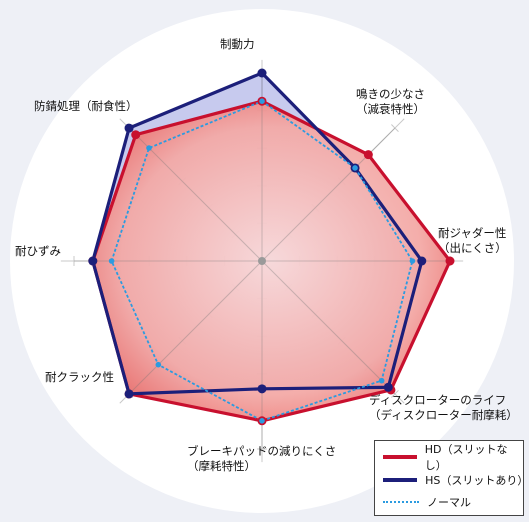 This screenshot has width=529, height=522. What do you see at coordinates (390, 109) in the screenshot?
I see `axis-label-line: （減衰特性）` at bounding box center [390, 109].